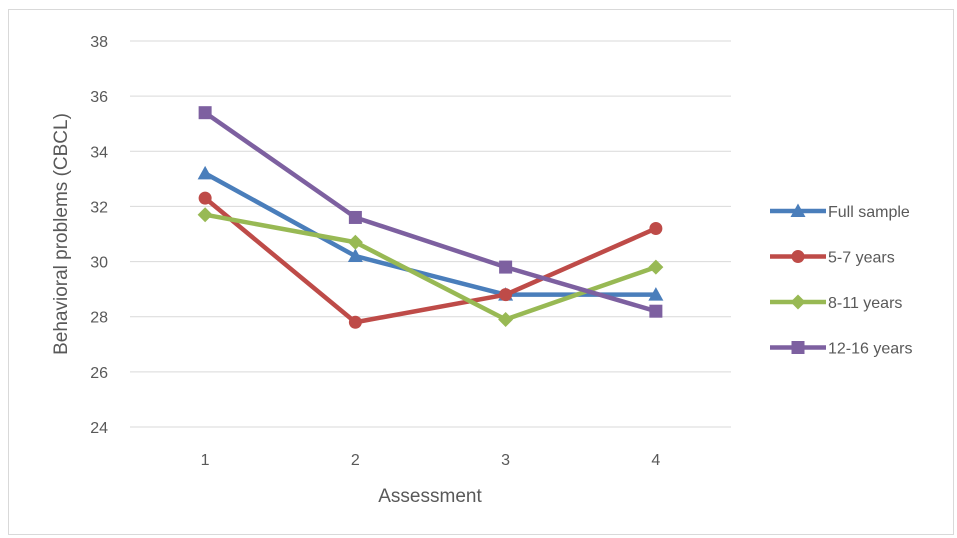 This screenshot has height=538, width=957. What do you see at coordinates (861, 258) in the screenshot?
I see `legend-label: 5-7 years` at bounding box center [861, 258].